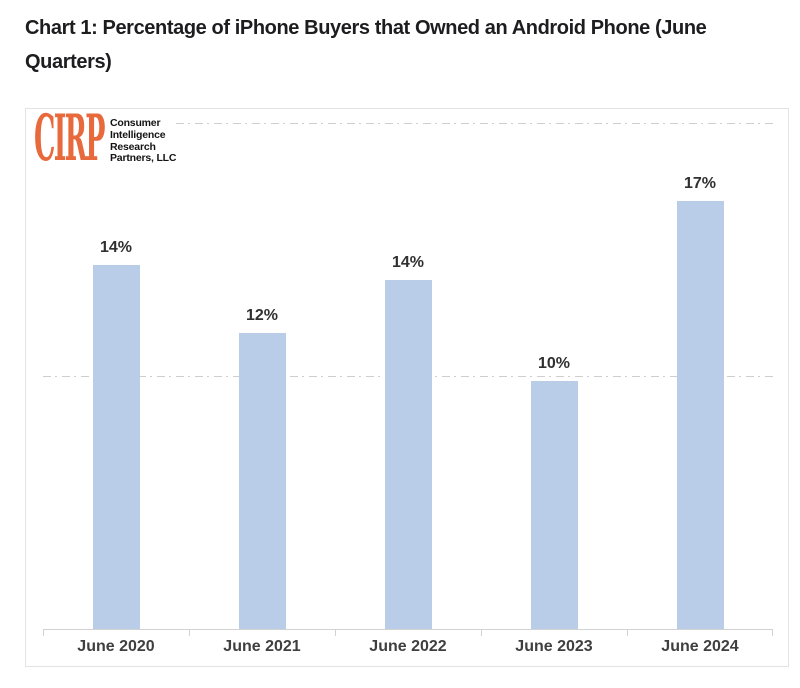 The height and width of the screenshot is (688, 800). What do you see at coordinates (262, 315) in the screenshot?
I see `bar-value-label-june-2021: 12%` at bounding box center [262, 315].